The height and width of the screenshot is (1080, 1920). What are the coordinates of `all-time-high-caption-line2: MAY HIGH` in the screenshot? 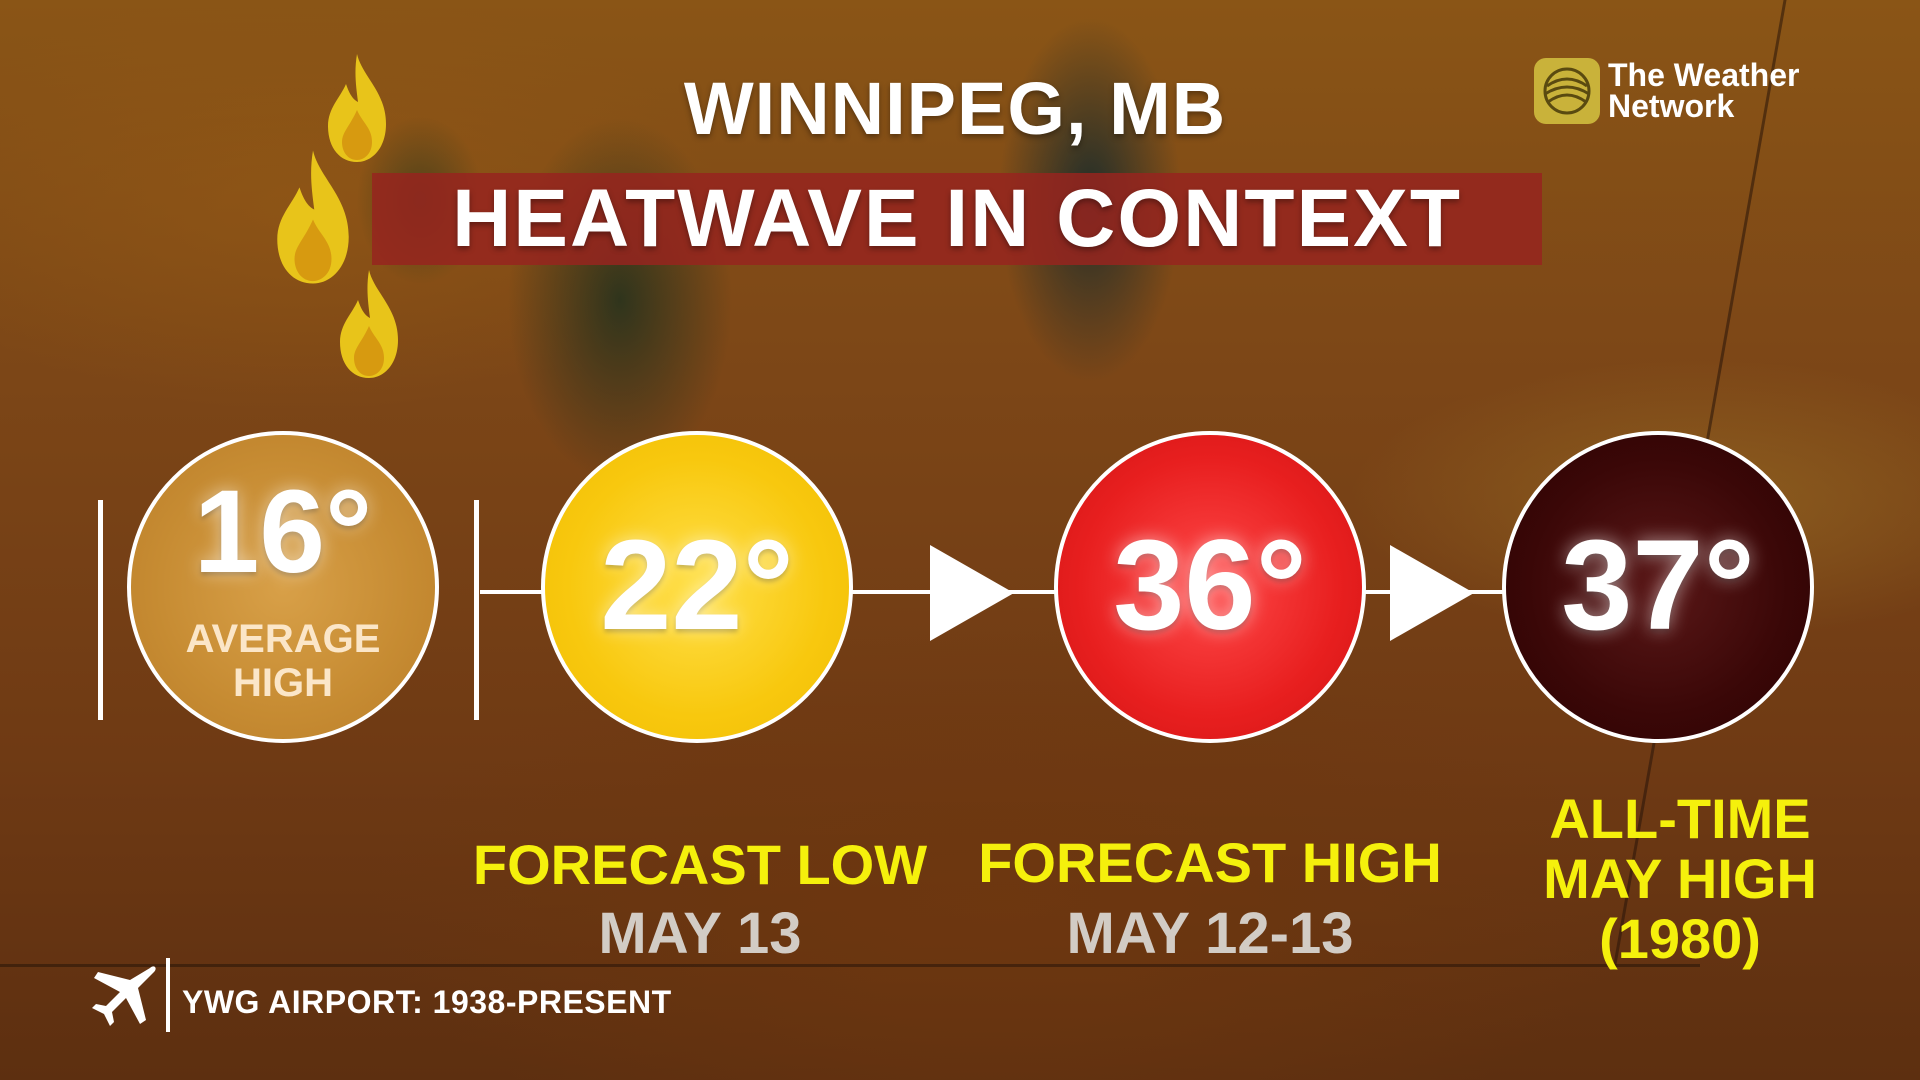 It's located at (1680, 878).